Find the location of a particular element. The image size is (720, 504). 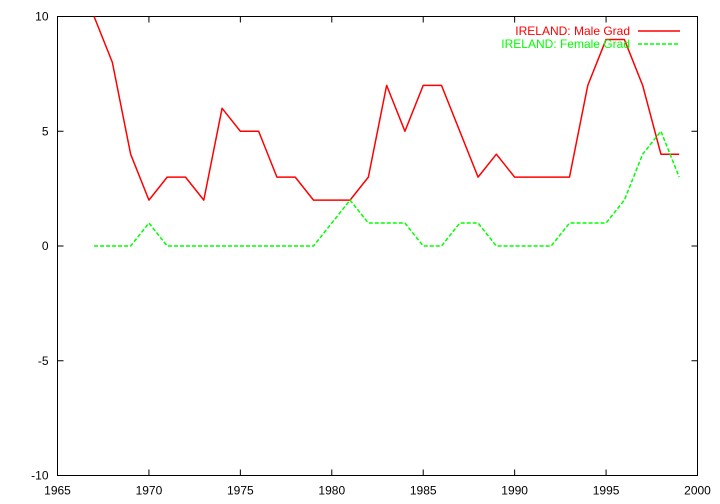

x-tick-label: 1985 is located at coordinates (423, 491).